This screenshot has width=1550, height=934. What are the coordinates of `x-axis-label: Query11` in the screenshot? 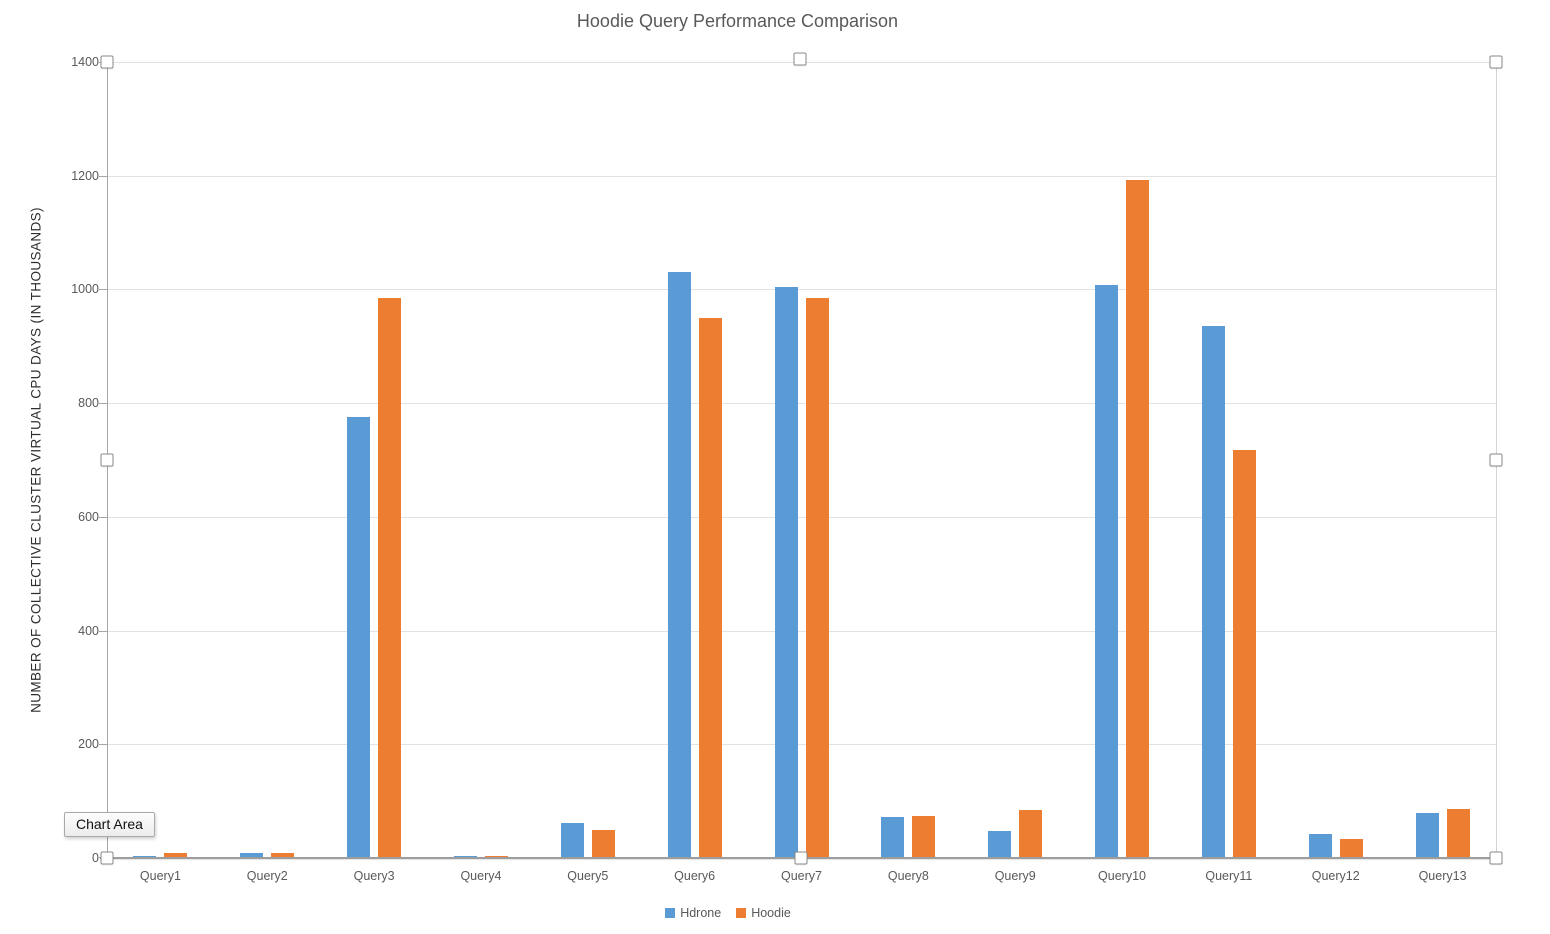 It's located at (1229, 876).